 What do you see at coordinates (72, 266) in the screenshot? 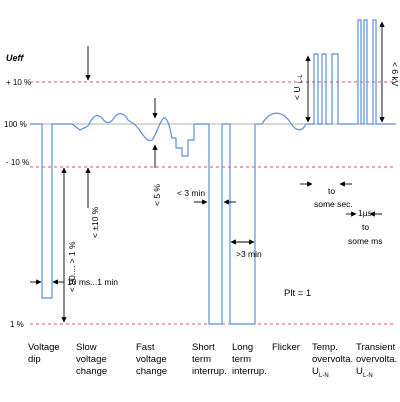
I see `dip-range-label: < 90.... > 1 %` at bounding box center [72, 266].